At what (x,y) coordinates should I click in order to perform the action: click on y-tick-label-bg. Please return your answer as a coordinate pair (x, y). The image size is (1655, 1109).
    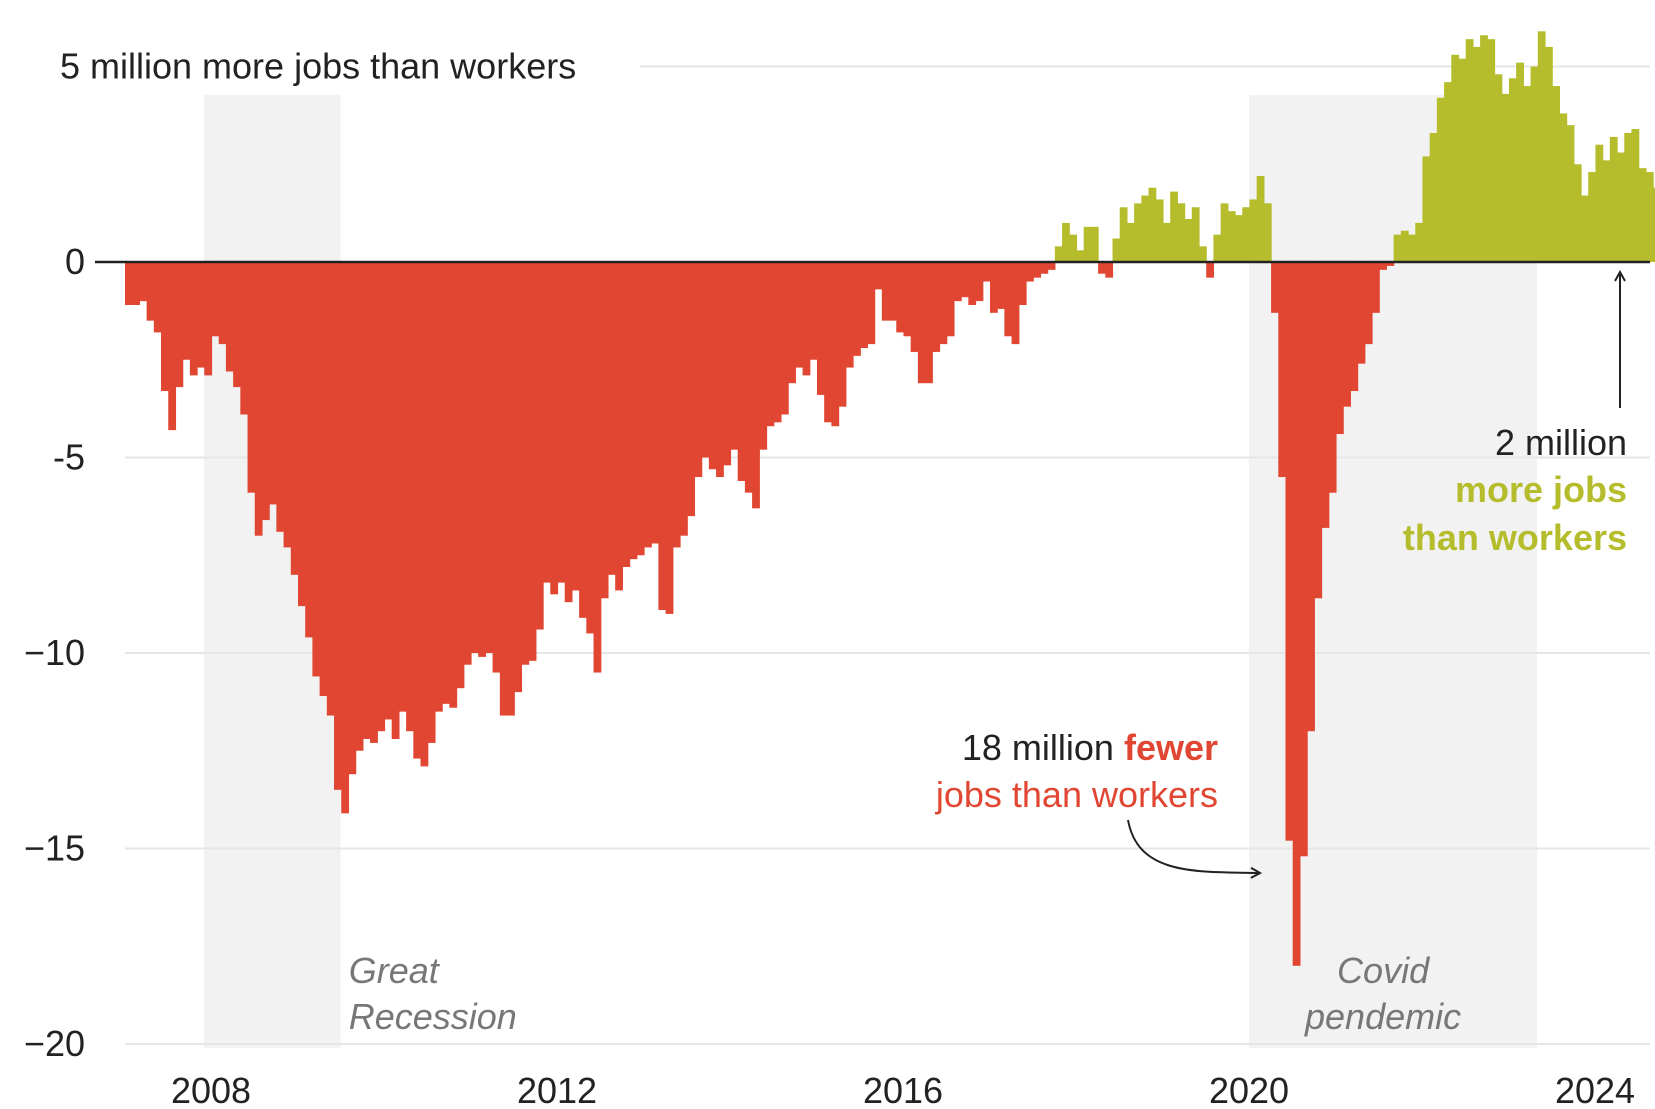
    Looking at the image, I should click on (345, 60).